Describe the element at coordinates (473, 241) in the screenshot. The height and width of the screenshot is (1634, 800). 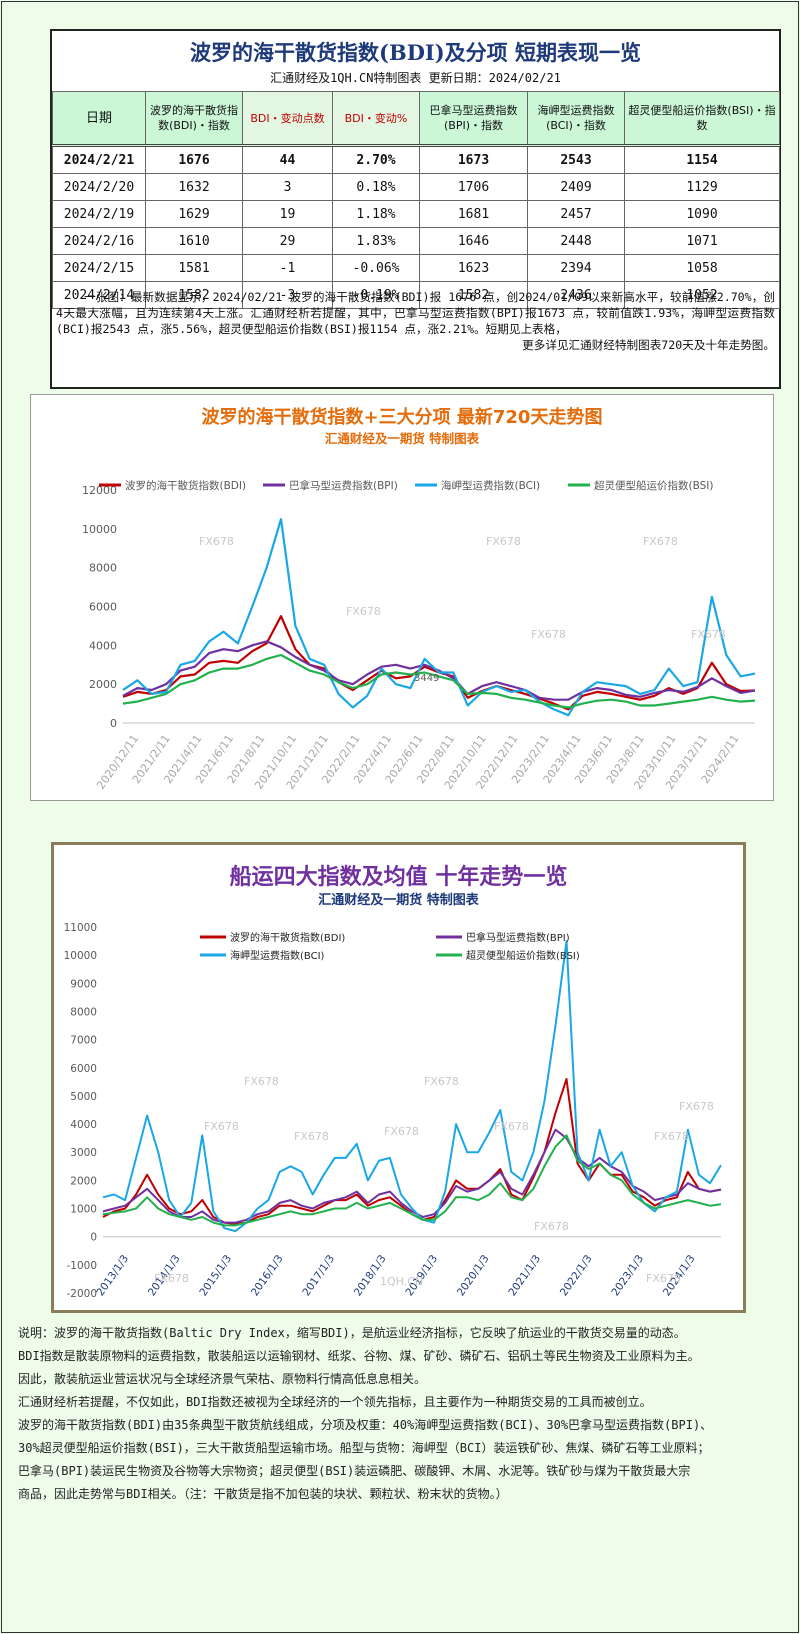
I see `cell-bpi: 1646` at that location.